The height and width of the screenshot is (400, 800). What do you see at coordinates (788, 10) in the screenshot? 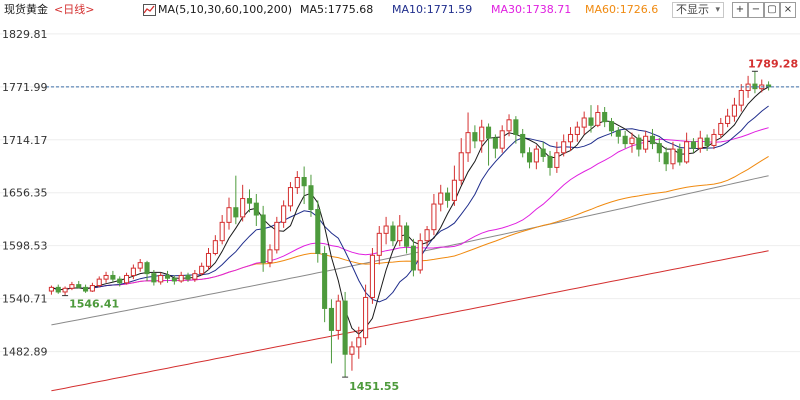
I see `close-button: ×` at bounding box center [788, 10].